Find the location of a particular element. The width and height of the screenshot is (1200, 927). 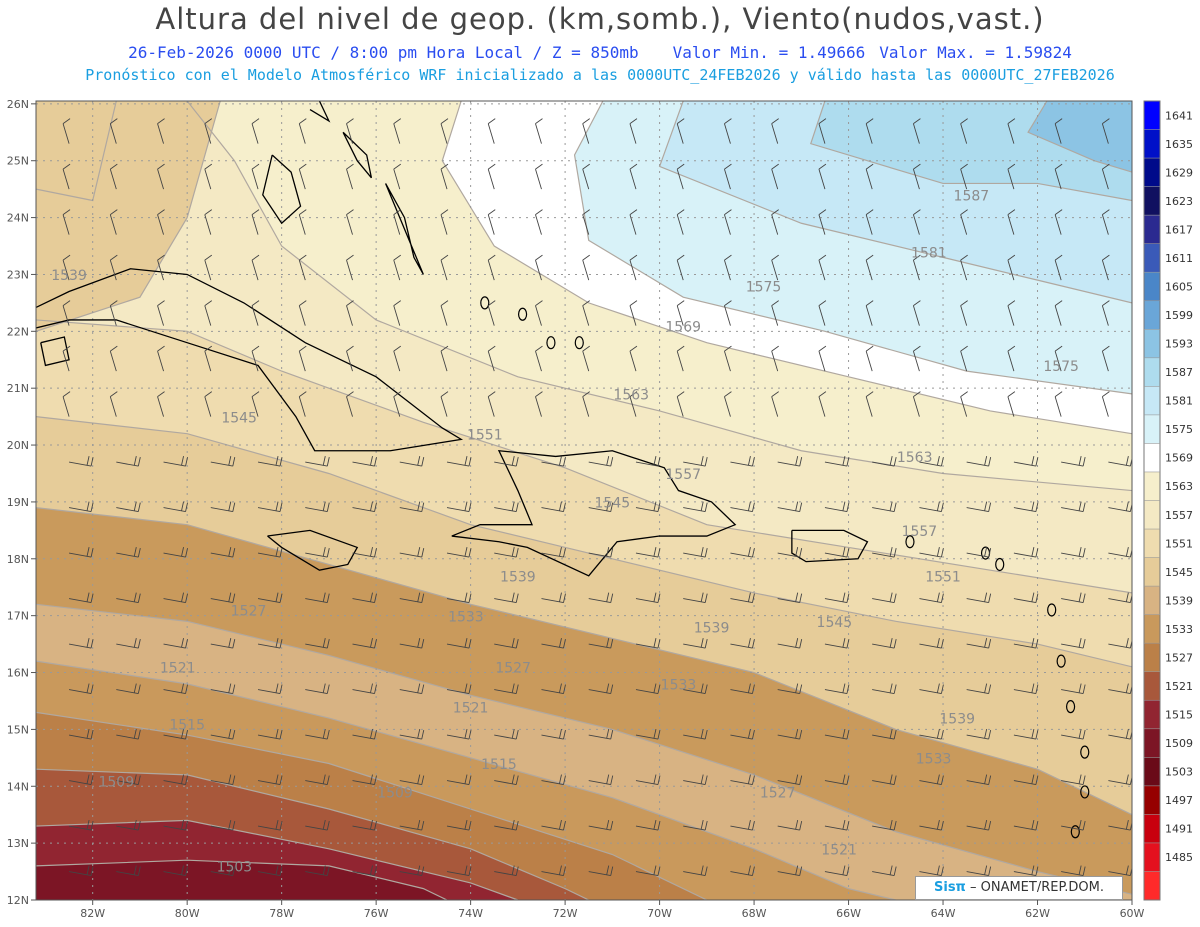

credit-org: – ONAMET/REP.DOM. is located at coordinates (1034, 887).